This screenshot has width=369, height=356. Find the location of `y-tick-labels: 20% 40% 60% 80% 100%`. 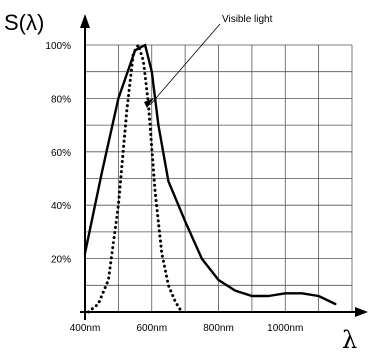

y-tick-labels: 20% 40% 60% 80% 100% is located at coordinates (58, 153).